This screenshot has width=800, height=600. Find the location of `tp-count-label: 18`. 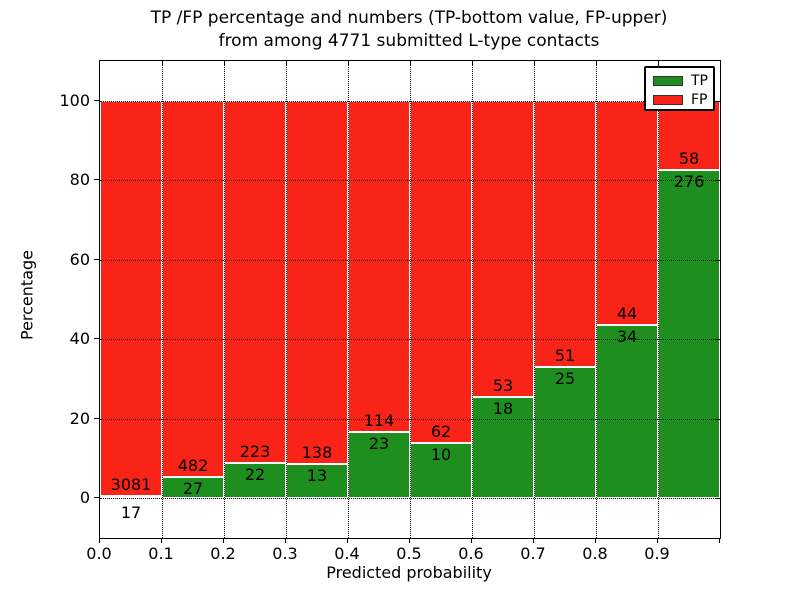

tp-count-label: 18 is located at coordinates (503, 409).